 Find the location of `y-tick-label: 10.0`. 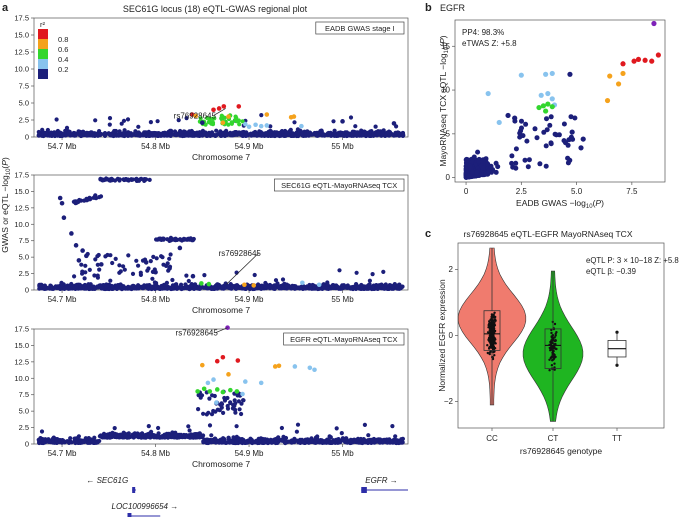

y-tick-label: 10.0 is located at coordinates (21, 69).